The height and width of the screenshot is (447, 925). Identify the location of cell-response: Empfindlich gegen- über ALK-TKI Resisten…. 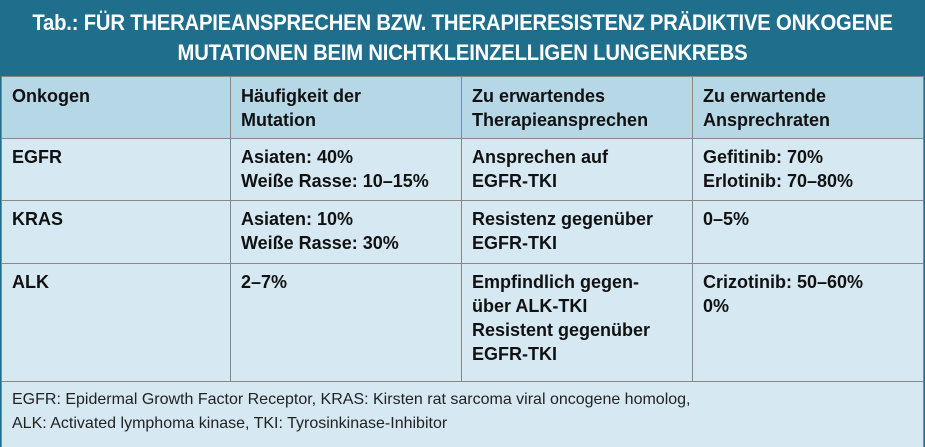
(577, 322).